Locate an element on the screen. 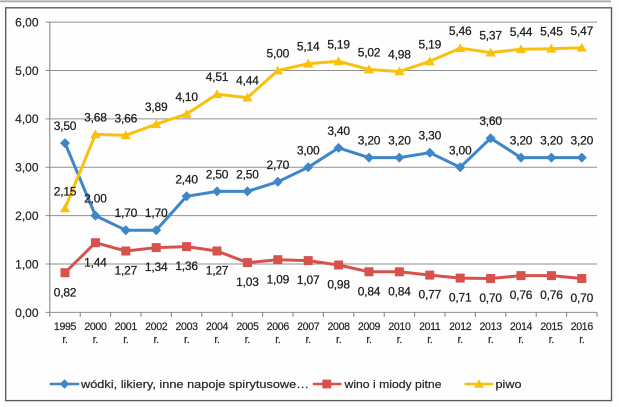 The height and width of the screenshot is (407, 619). svg-text: 1,07 is located at coordinates (308, 280).